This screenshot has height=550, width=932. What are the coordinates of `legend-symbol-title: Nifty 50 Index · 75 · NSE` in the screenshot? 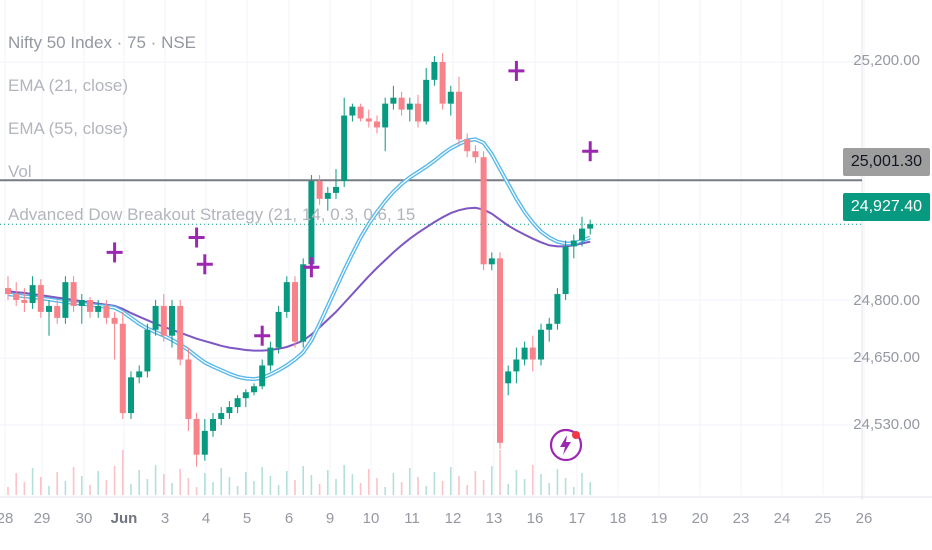 It's located at (102, 42).